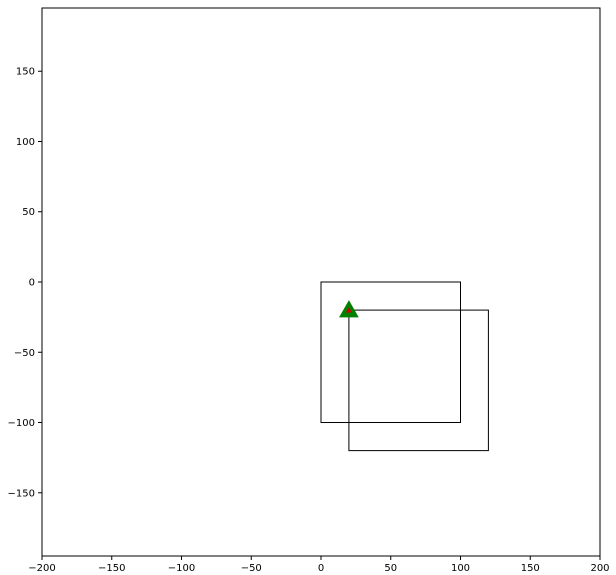  I want to click on x-tick-label: −100, so click(181, 568).